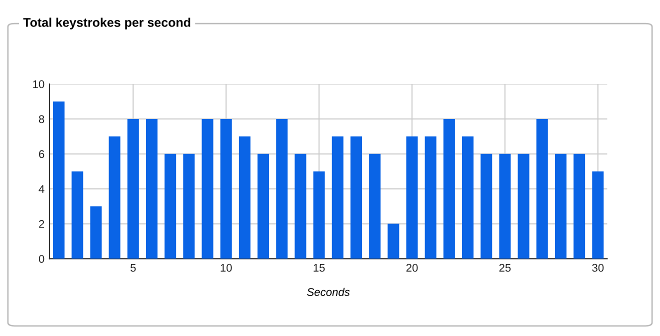 Image resolution: width=660 pixels, height=336 pixels. Describe the element at coordinates (41, 154) in the screenshot. I see `y-tick-label: 6` at that location.